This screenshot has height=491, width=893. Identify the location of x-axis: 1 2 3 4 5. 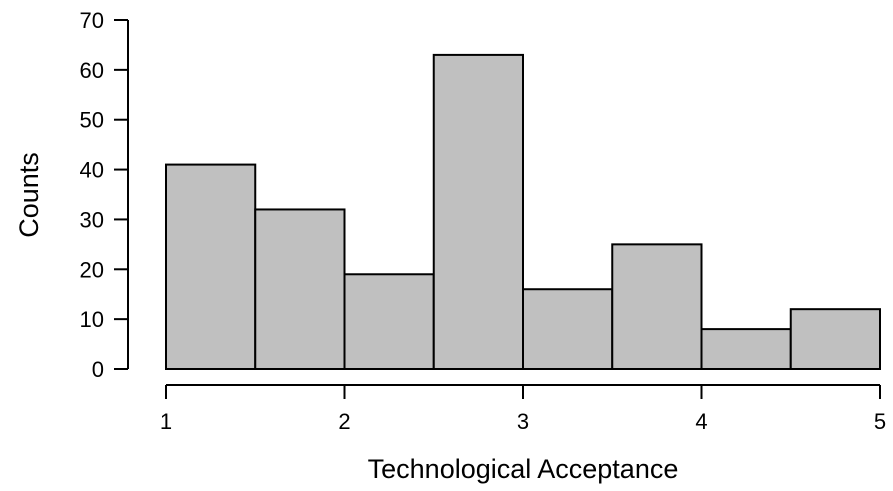
(523, 409).